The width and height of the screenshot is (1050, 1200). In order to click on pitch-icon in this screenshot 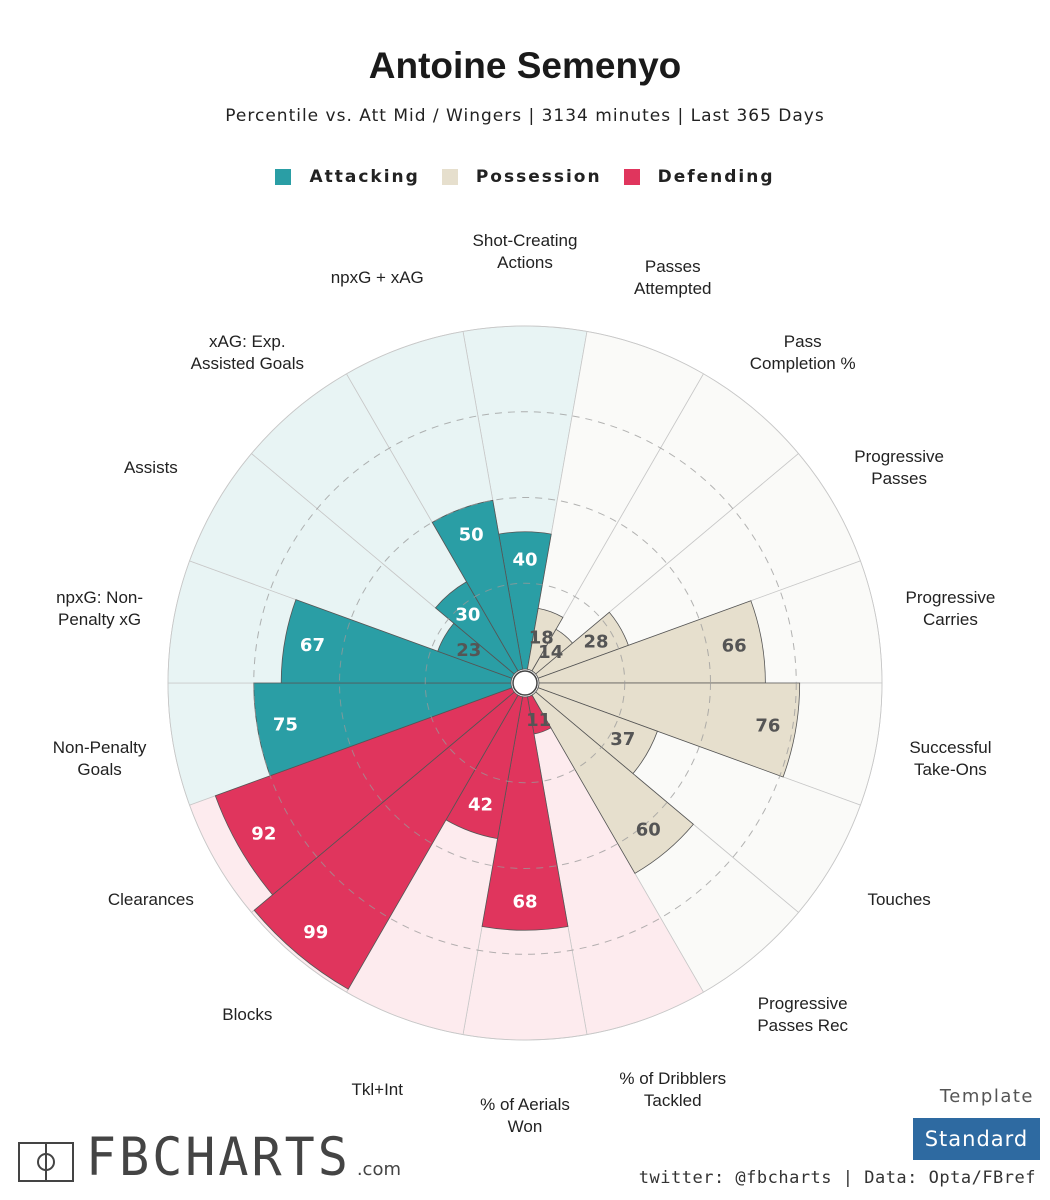, I will do `click(46, 1162)`.